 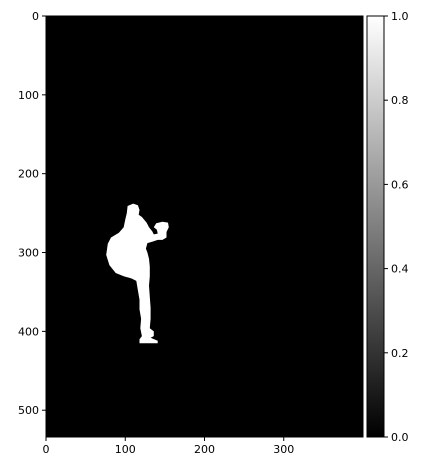 What do you see at coordinates (400, 100) in the screenshot?
I see `colorbar-tick-label: 0.8` at bounding box center [400, 100].